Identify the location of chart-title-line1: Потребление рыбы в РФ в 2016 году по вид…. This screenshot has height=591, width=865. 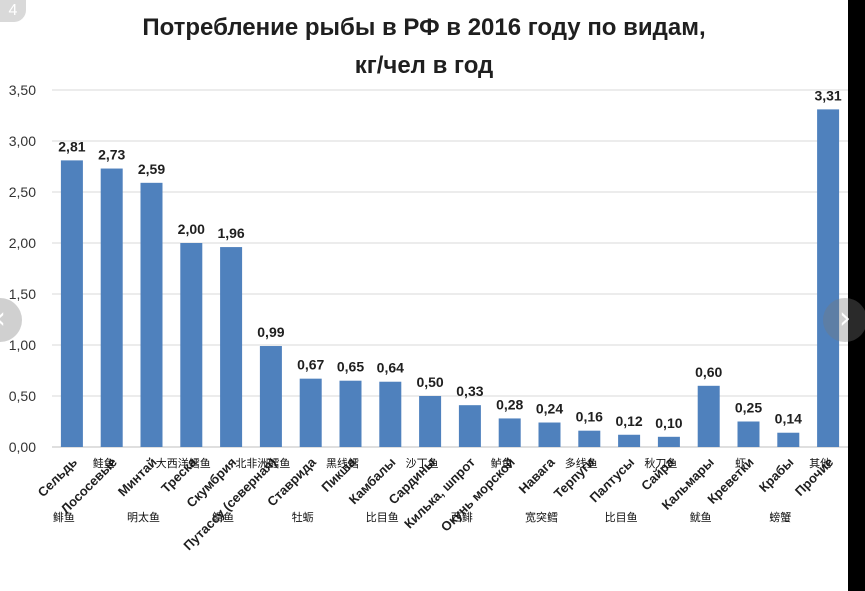
(424, 27).